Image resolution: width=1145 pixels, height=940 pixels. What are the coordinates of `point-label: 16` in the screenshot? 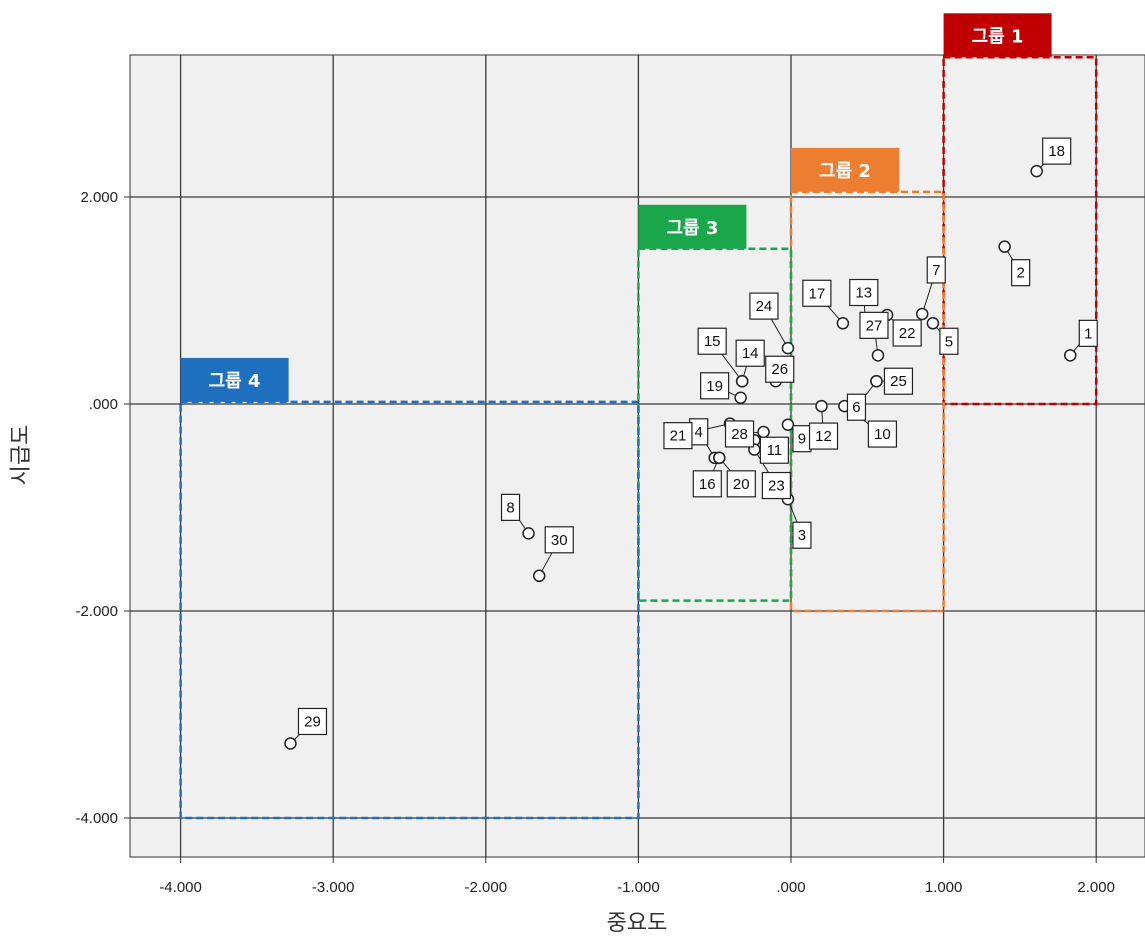 It's located at (707, 484).